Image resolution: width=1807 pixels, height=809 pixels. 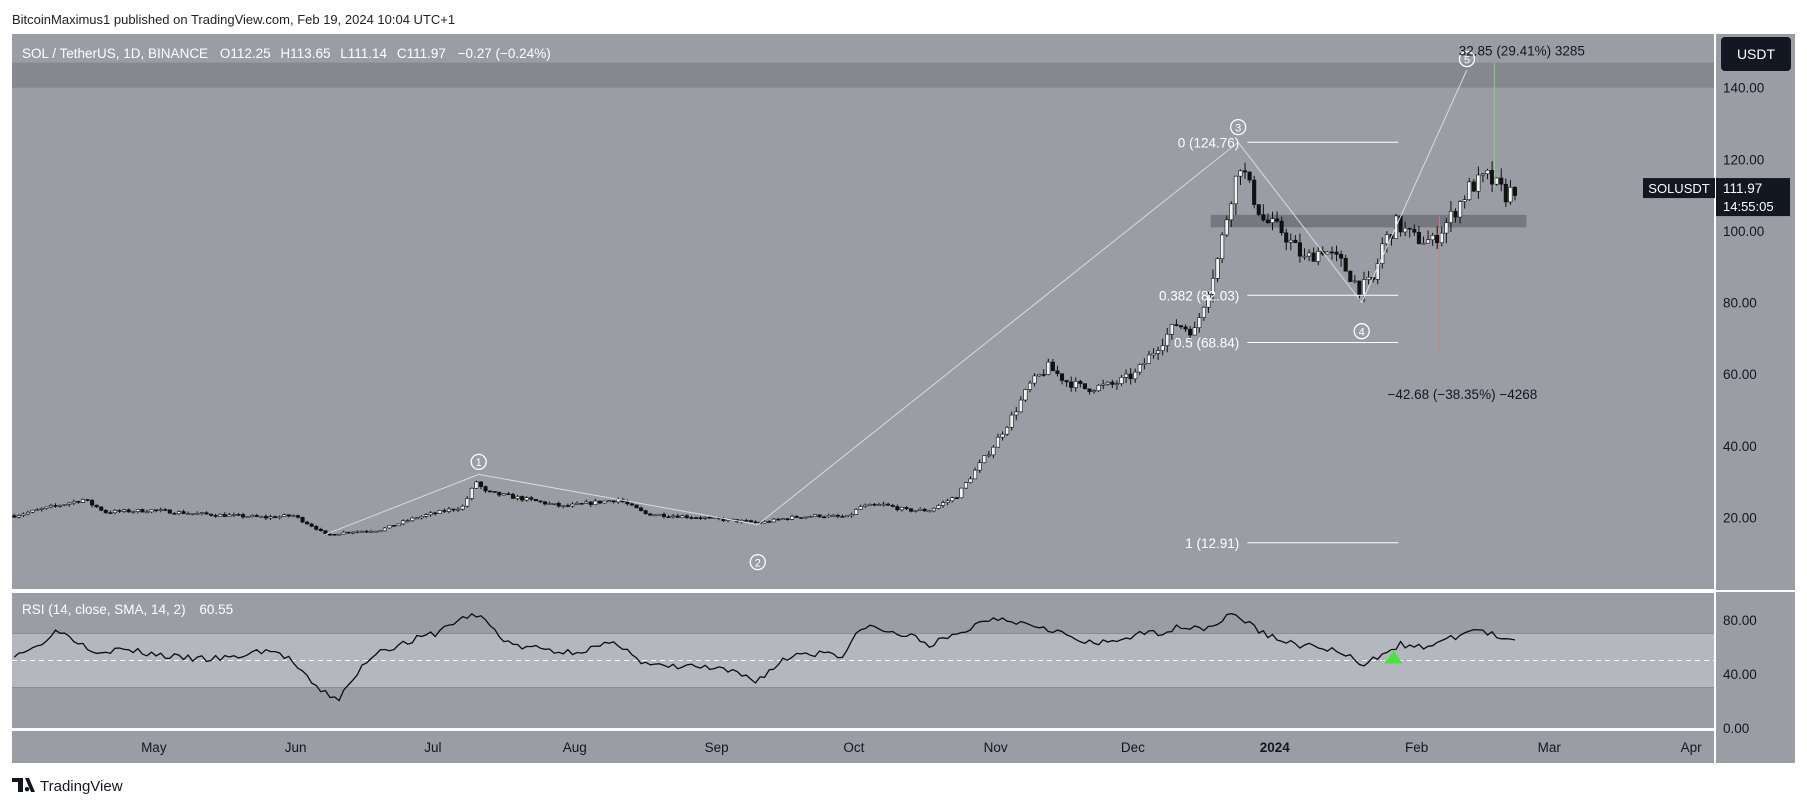 I want to click on rsi-legend: RSI (14, close, SMA, 14, 2) 60.55, so click(x=127, y=609).